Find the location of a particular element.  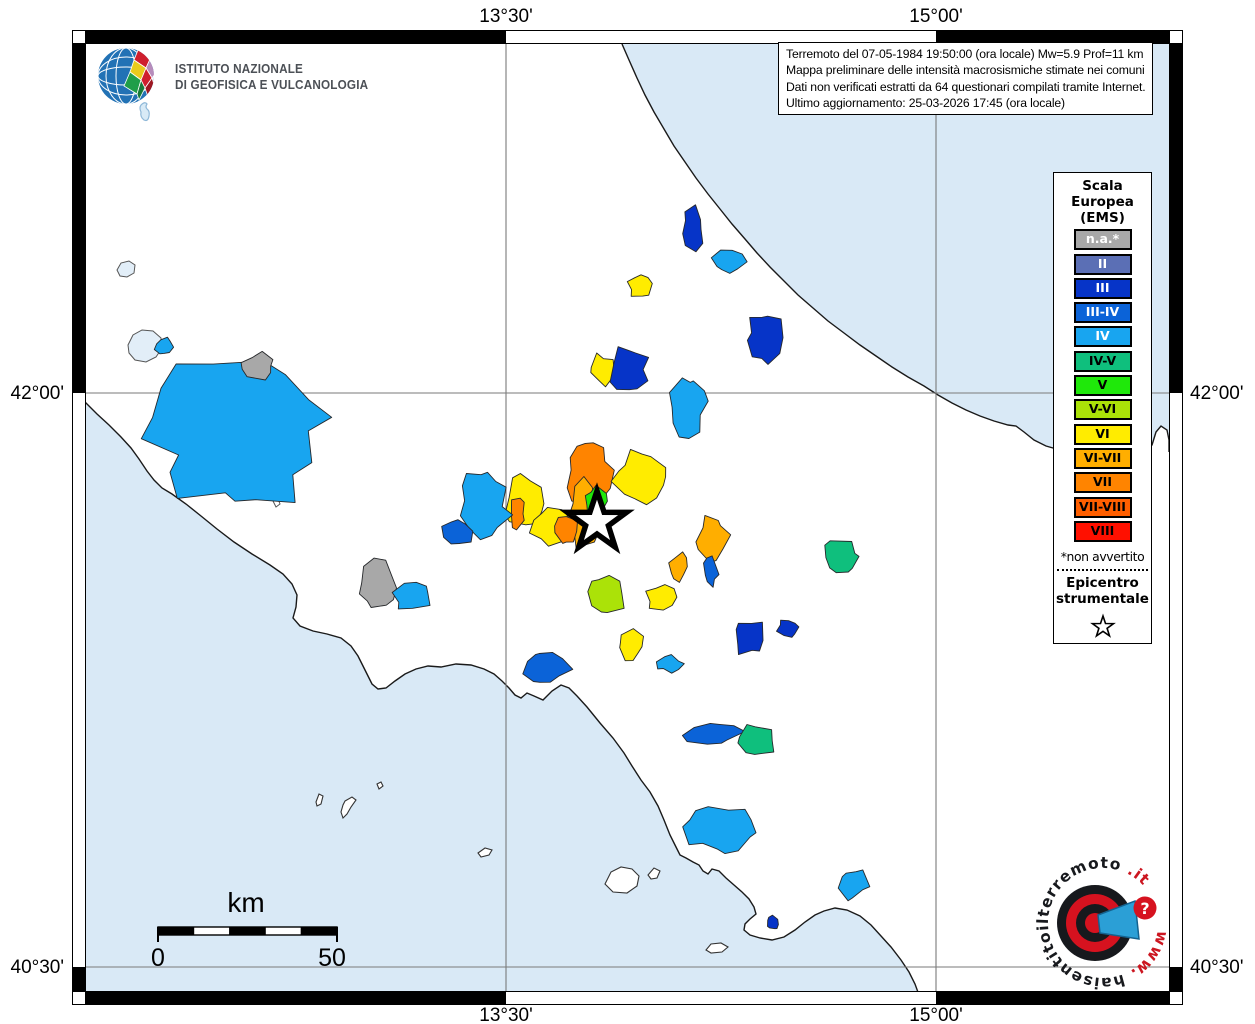

lake is located at coordinates (126, 269).